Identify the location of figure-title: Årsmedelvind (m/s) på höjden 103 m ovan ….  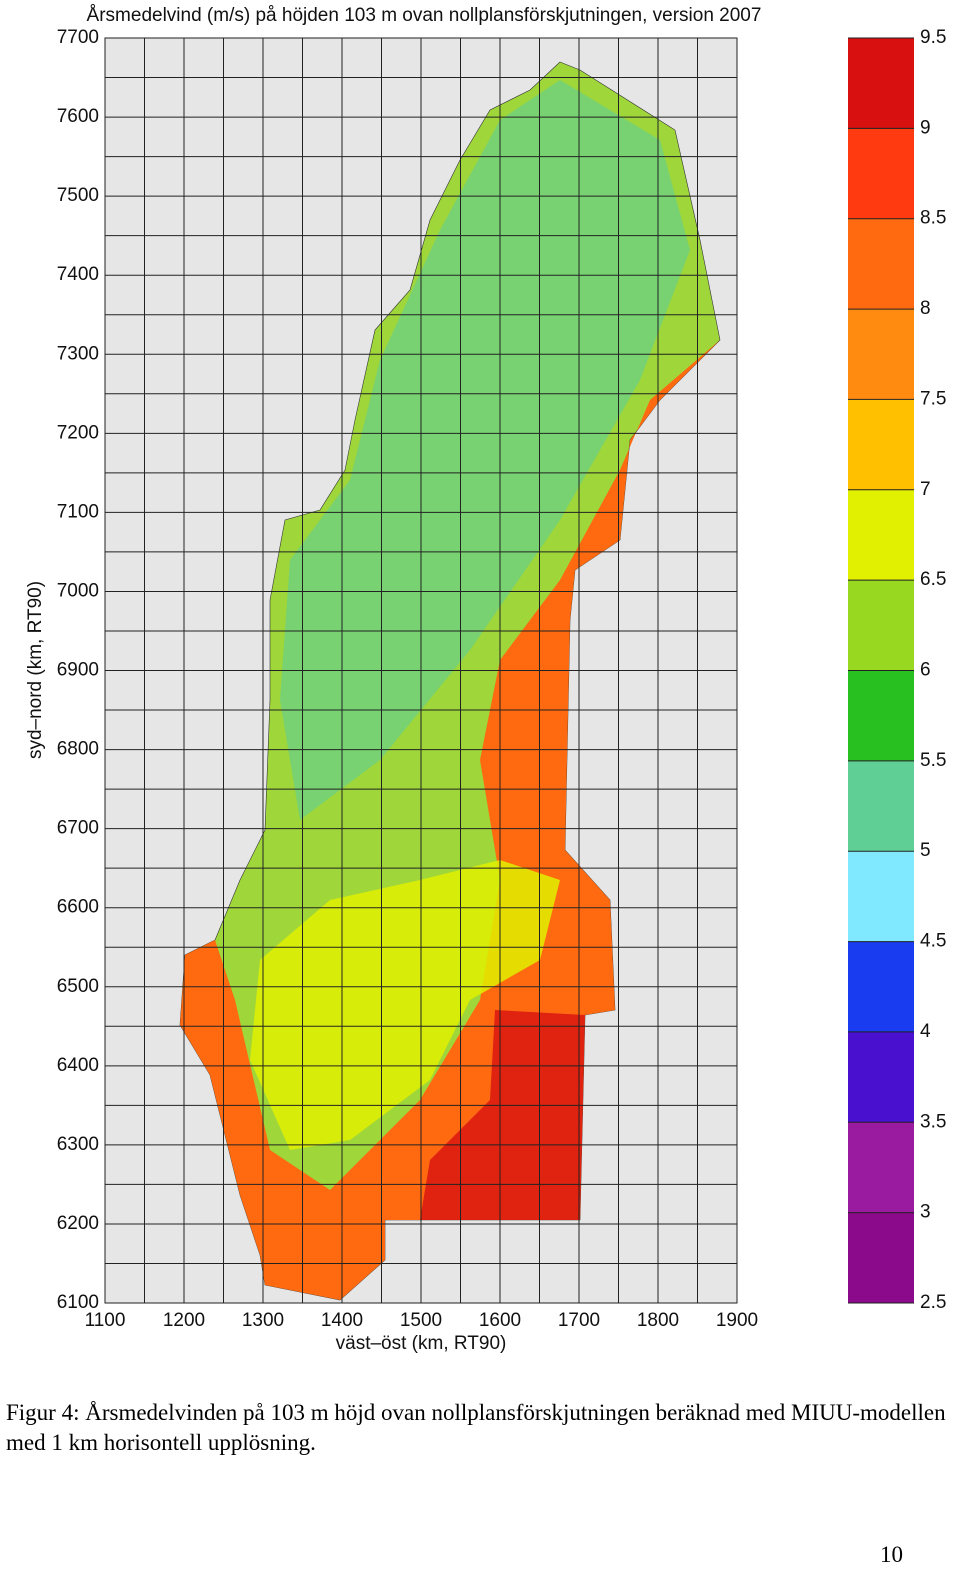
(424, 15).